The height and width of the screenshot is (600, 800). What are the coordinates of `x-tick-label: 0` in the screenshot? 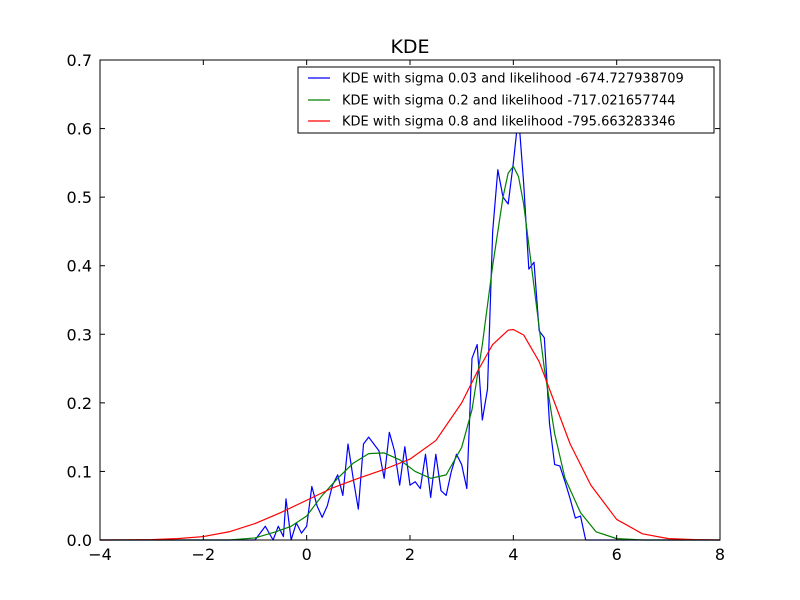 It's located at (307, 554).